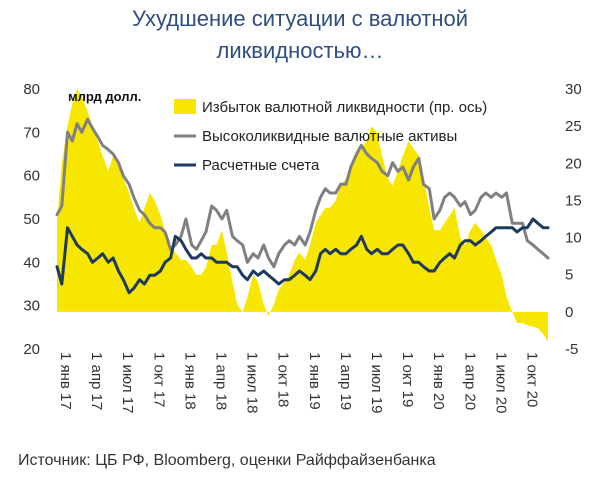  What do you see at coordinates (573, 163) in the screenshot?
I see `y-right-tick-label: 20` at bounding box center [573, 163].